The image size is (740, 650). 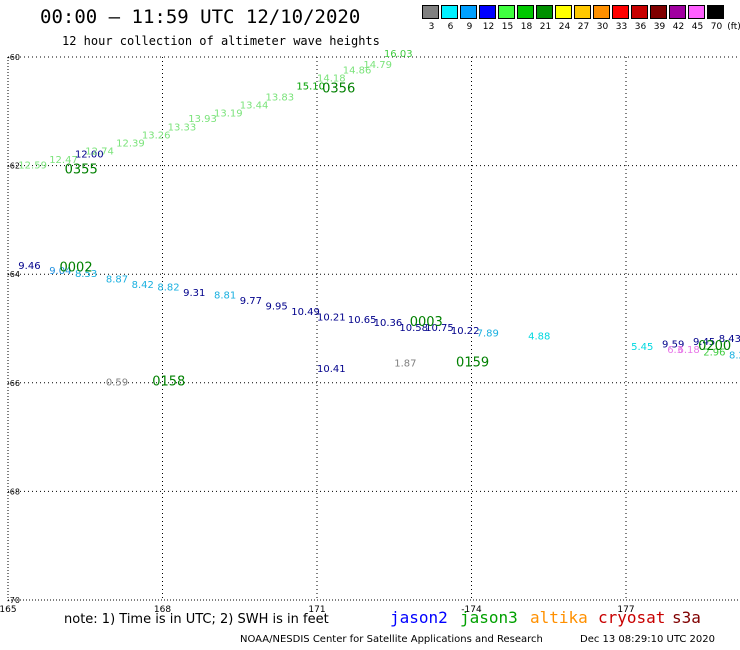 What do you see at coordinates (472, 363) in the screenshot?
I see `pass-time-label: 0159` at bounding box center [472, 363].